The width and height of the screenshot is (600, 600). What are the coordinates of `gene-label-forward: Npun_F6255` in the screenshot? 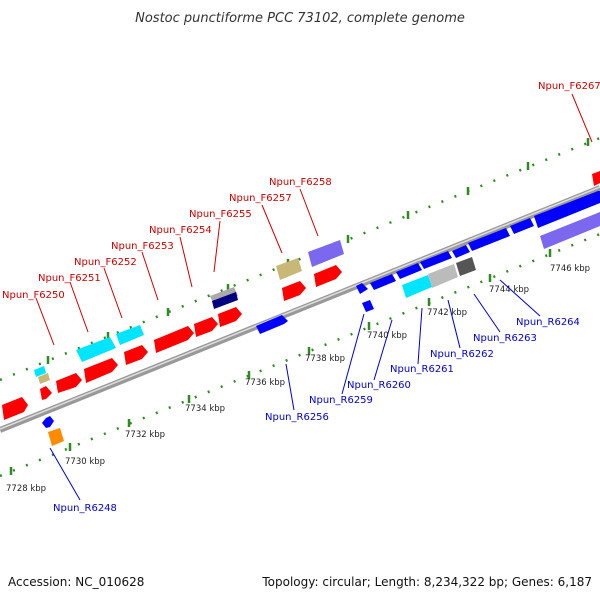 It's located at (220, 214).